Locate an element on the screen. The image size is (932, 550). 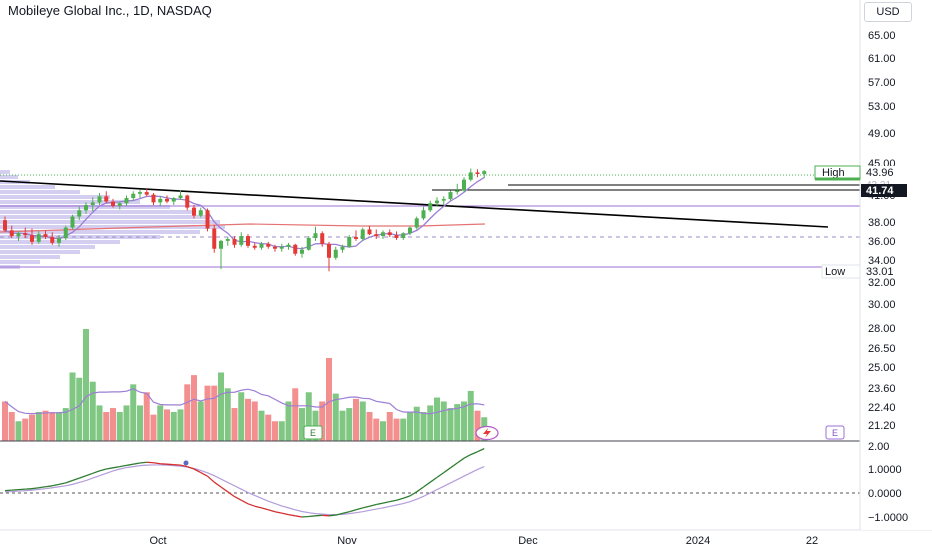
svg-text: Low is located at coordinates (835, 272).